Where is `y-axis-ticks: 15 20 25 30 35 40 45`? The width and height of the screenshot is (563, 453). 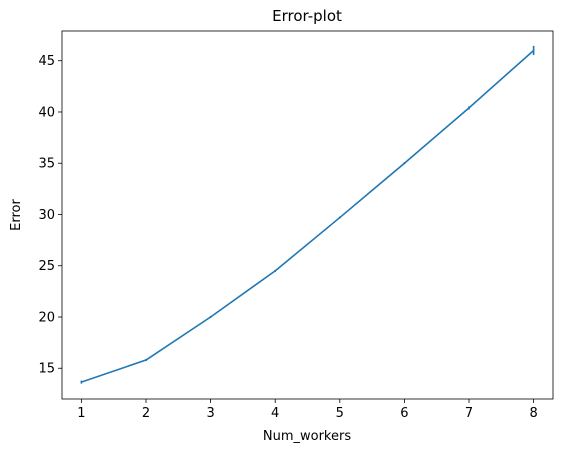
y-axis-ticks: 15 20 25 30 35 40 45 is located at coordinates (50, 215).